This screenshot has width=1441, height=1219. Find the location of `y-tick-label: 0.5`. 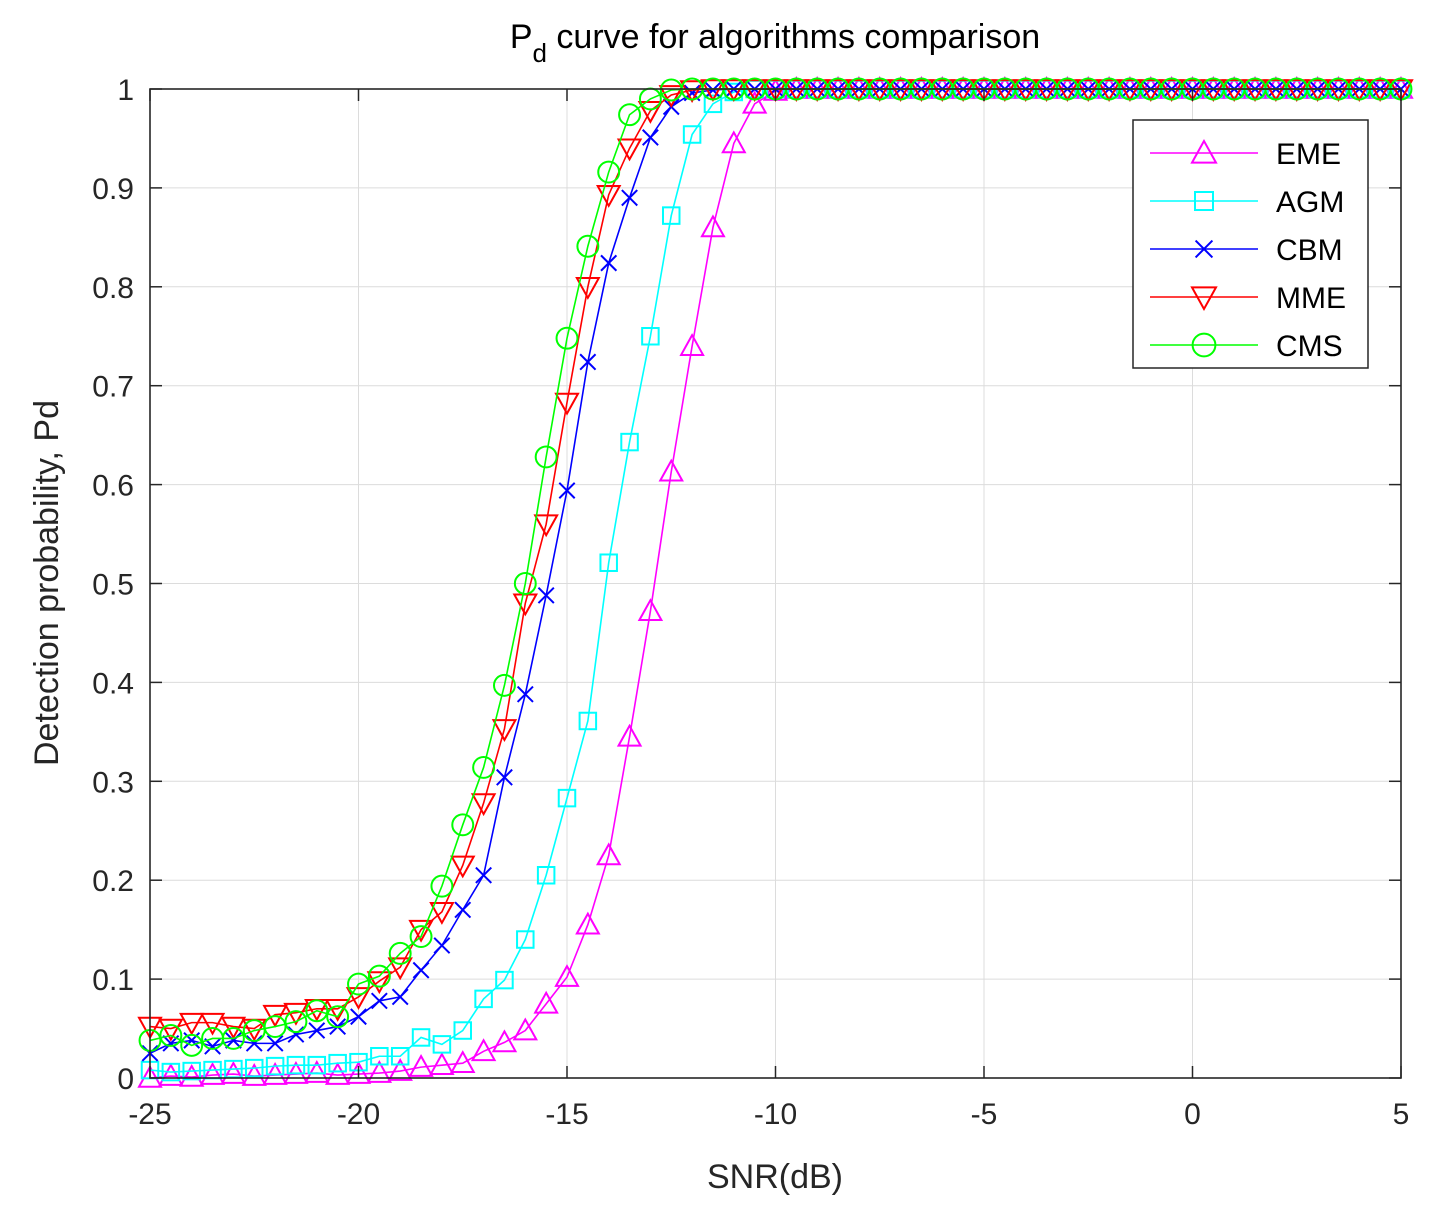

y-tick-label: 0.5 is located at coordinates (113, 585).